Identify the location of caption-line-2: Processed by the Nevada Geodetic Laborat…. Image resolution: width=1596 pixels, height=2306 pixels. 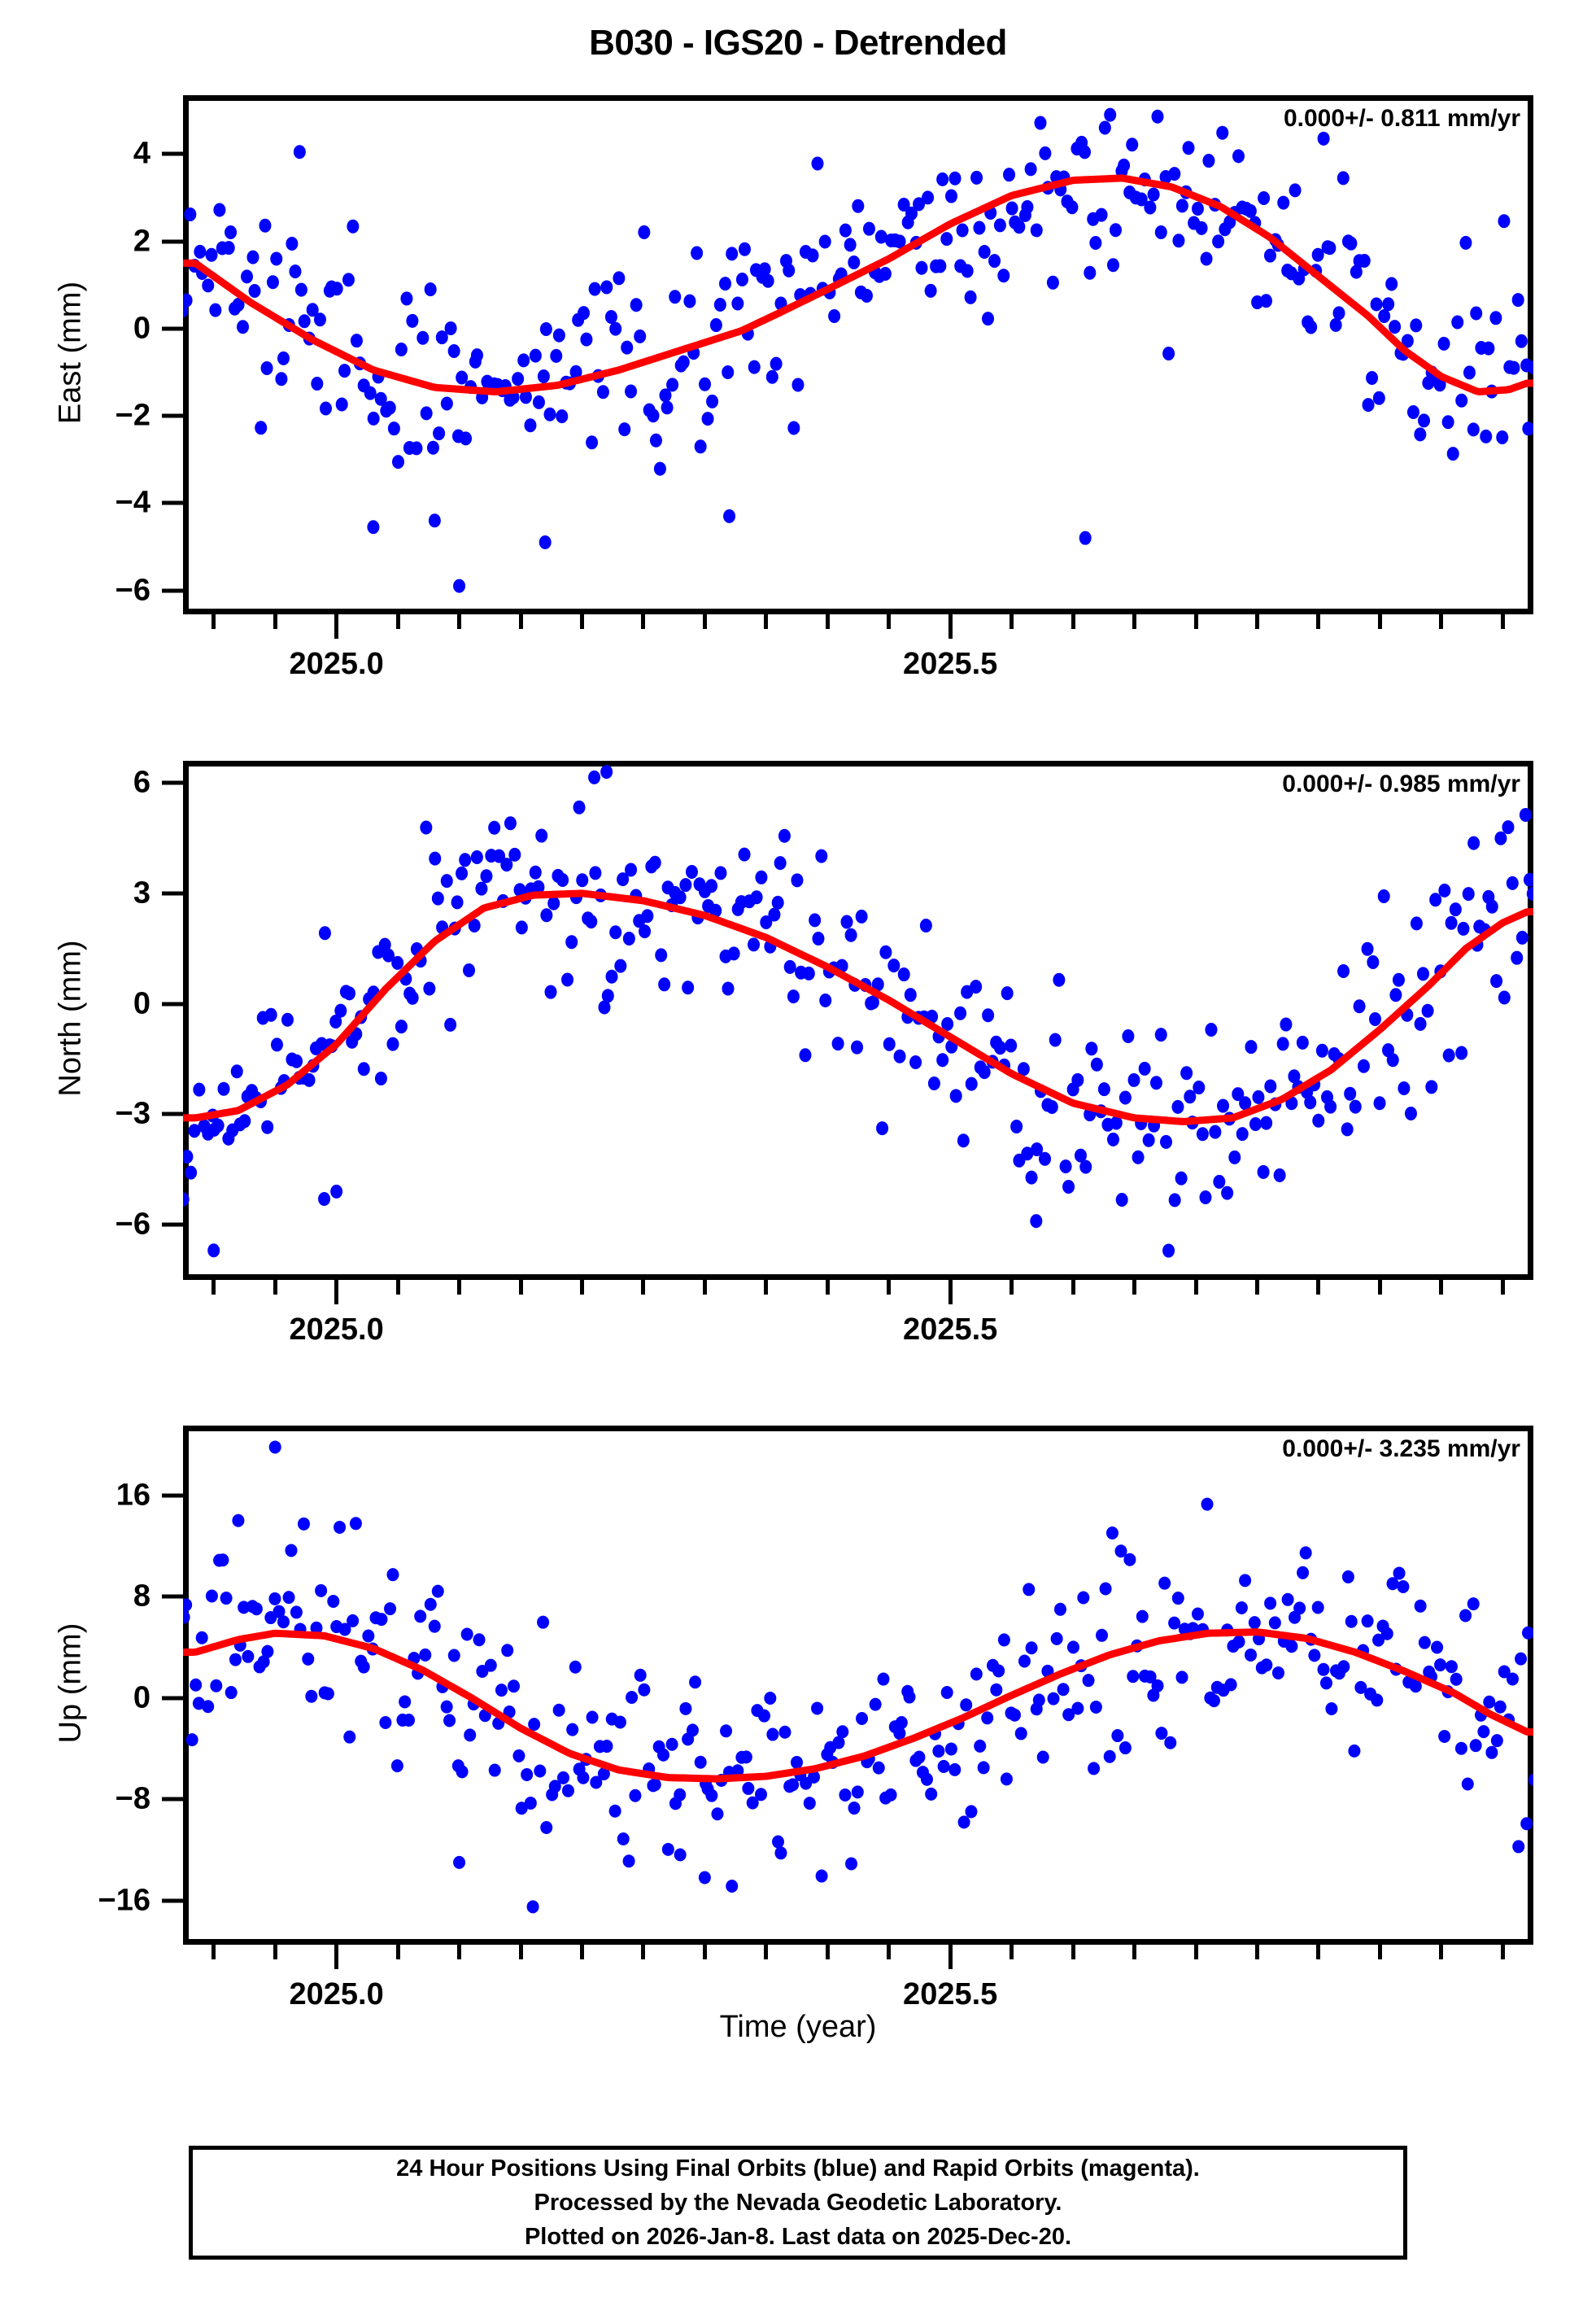
(798, 2203).